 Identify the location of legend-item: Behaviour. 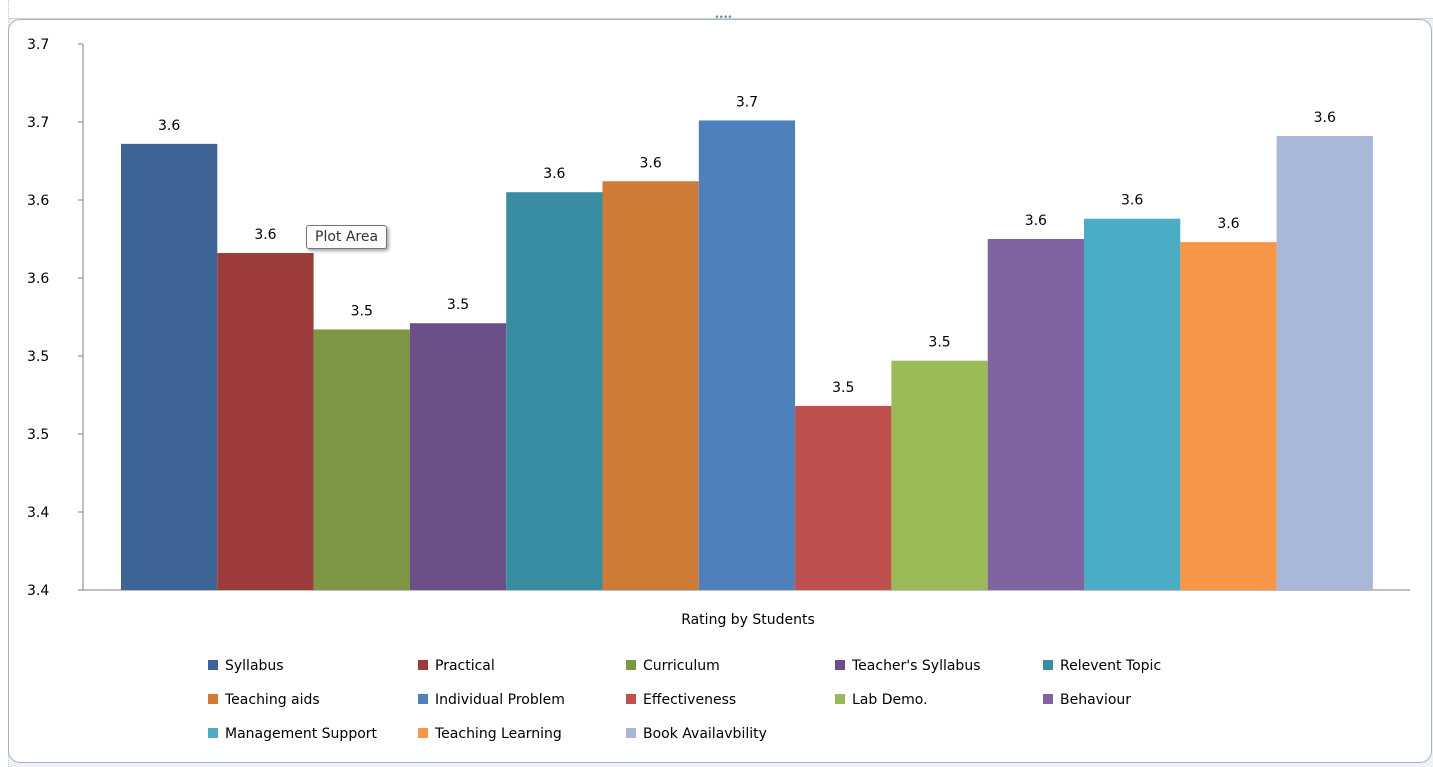
(1087, 700).